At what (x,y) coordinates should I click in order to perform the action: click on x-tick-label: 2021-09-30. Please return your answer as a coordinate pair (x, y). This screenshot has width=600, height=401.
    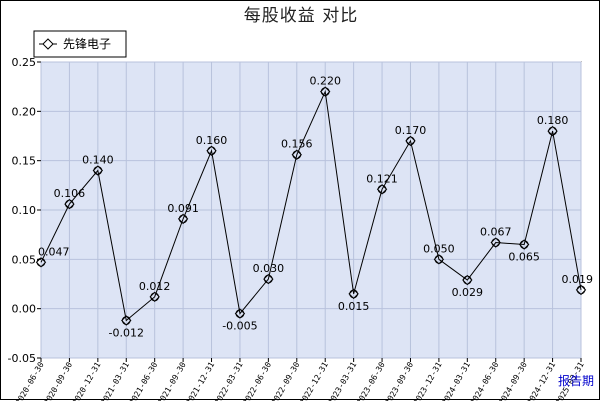
    Looking at the image, I should click on (172, 380).